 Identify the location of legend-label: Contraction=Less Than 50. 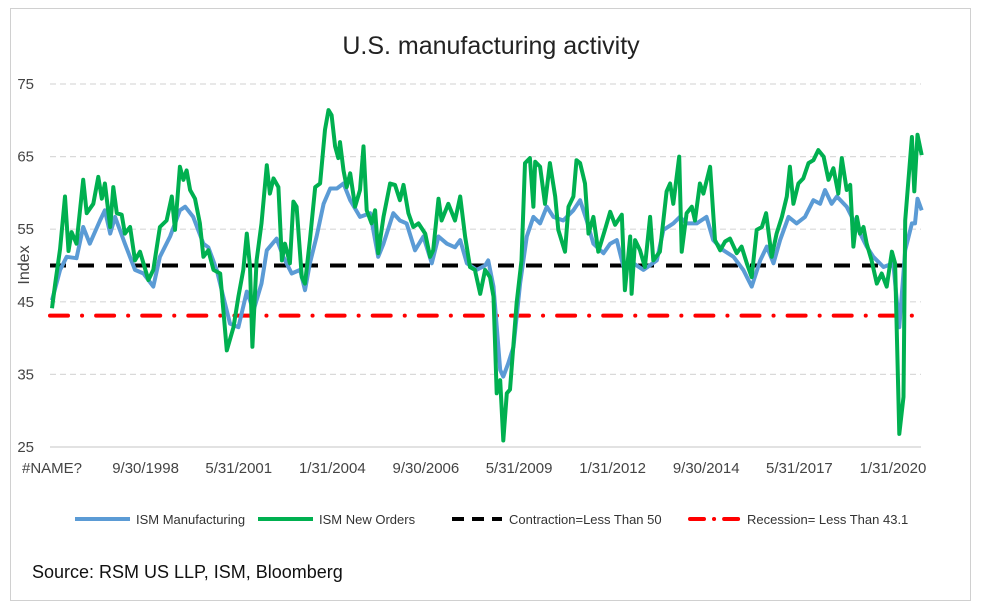
(585, 519).